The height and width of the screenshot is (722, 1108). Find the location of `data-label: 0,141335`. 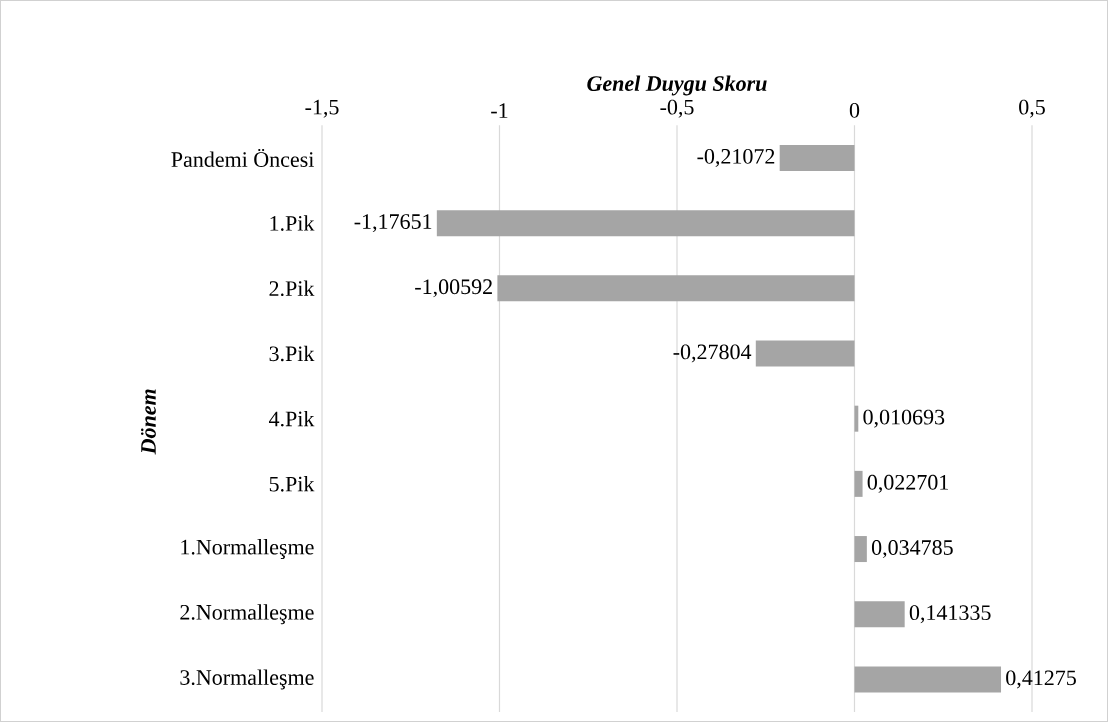

data-label: 0,141335 is located at coordinates (950, 614).